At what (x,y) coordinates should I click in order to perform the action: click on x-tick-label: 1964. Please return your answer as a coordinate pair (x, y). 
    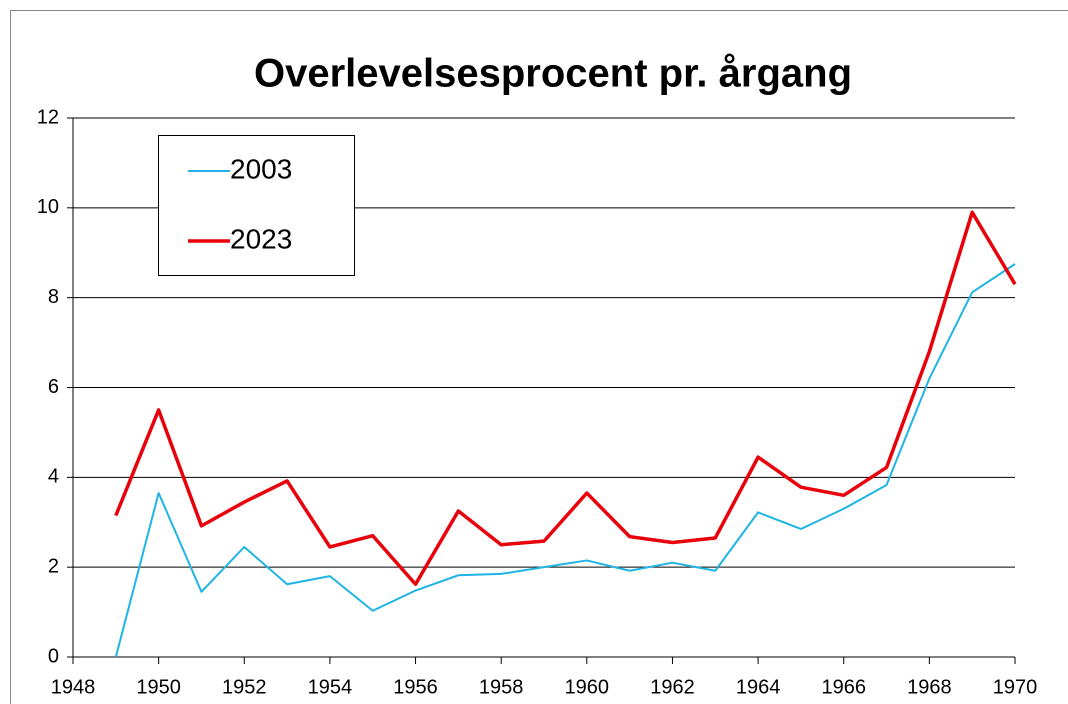
    Looking at the image, I should click on (758, 687).